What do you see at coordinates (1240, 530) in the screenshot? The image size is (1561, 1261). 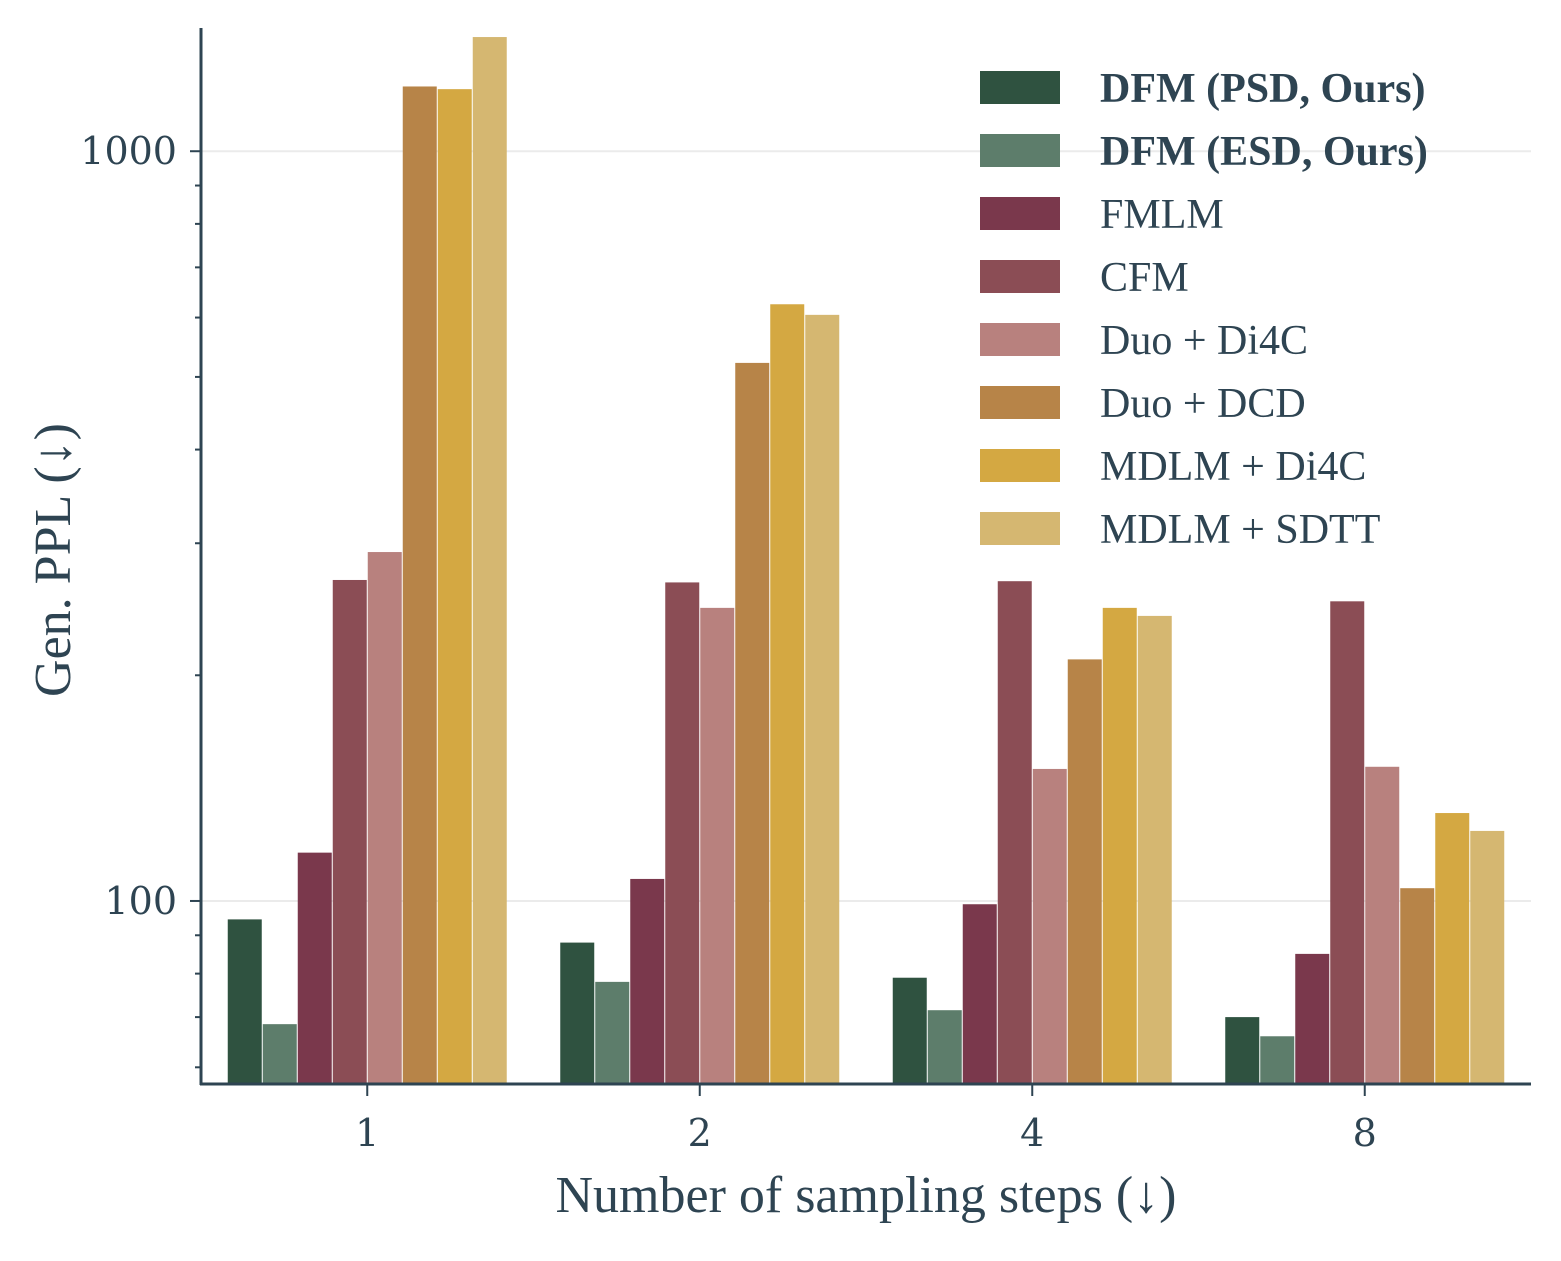 I see `legend-label: MDLM + SDTT` at bounding box center [1240, 530].